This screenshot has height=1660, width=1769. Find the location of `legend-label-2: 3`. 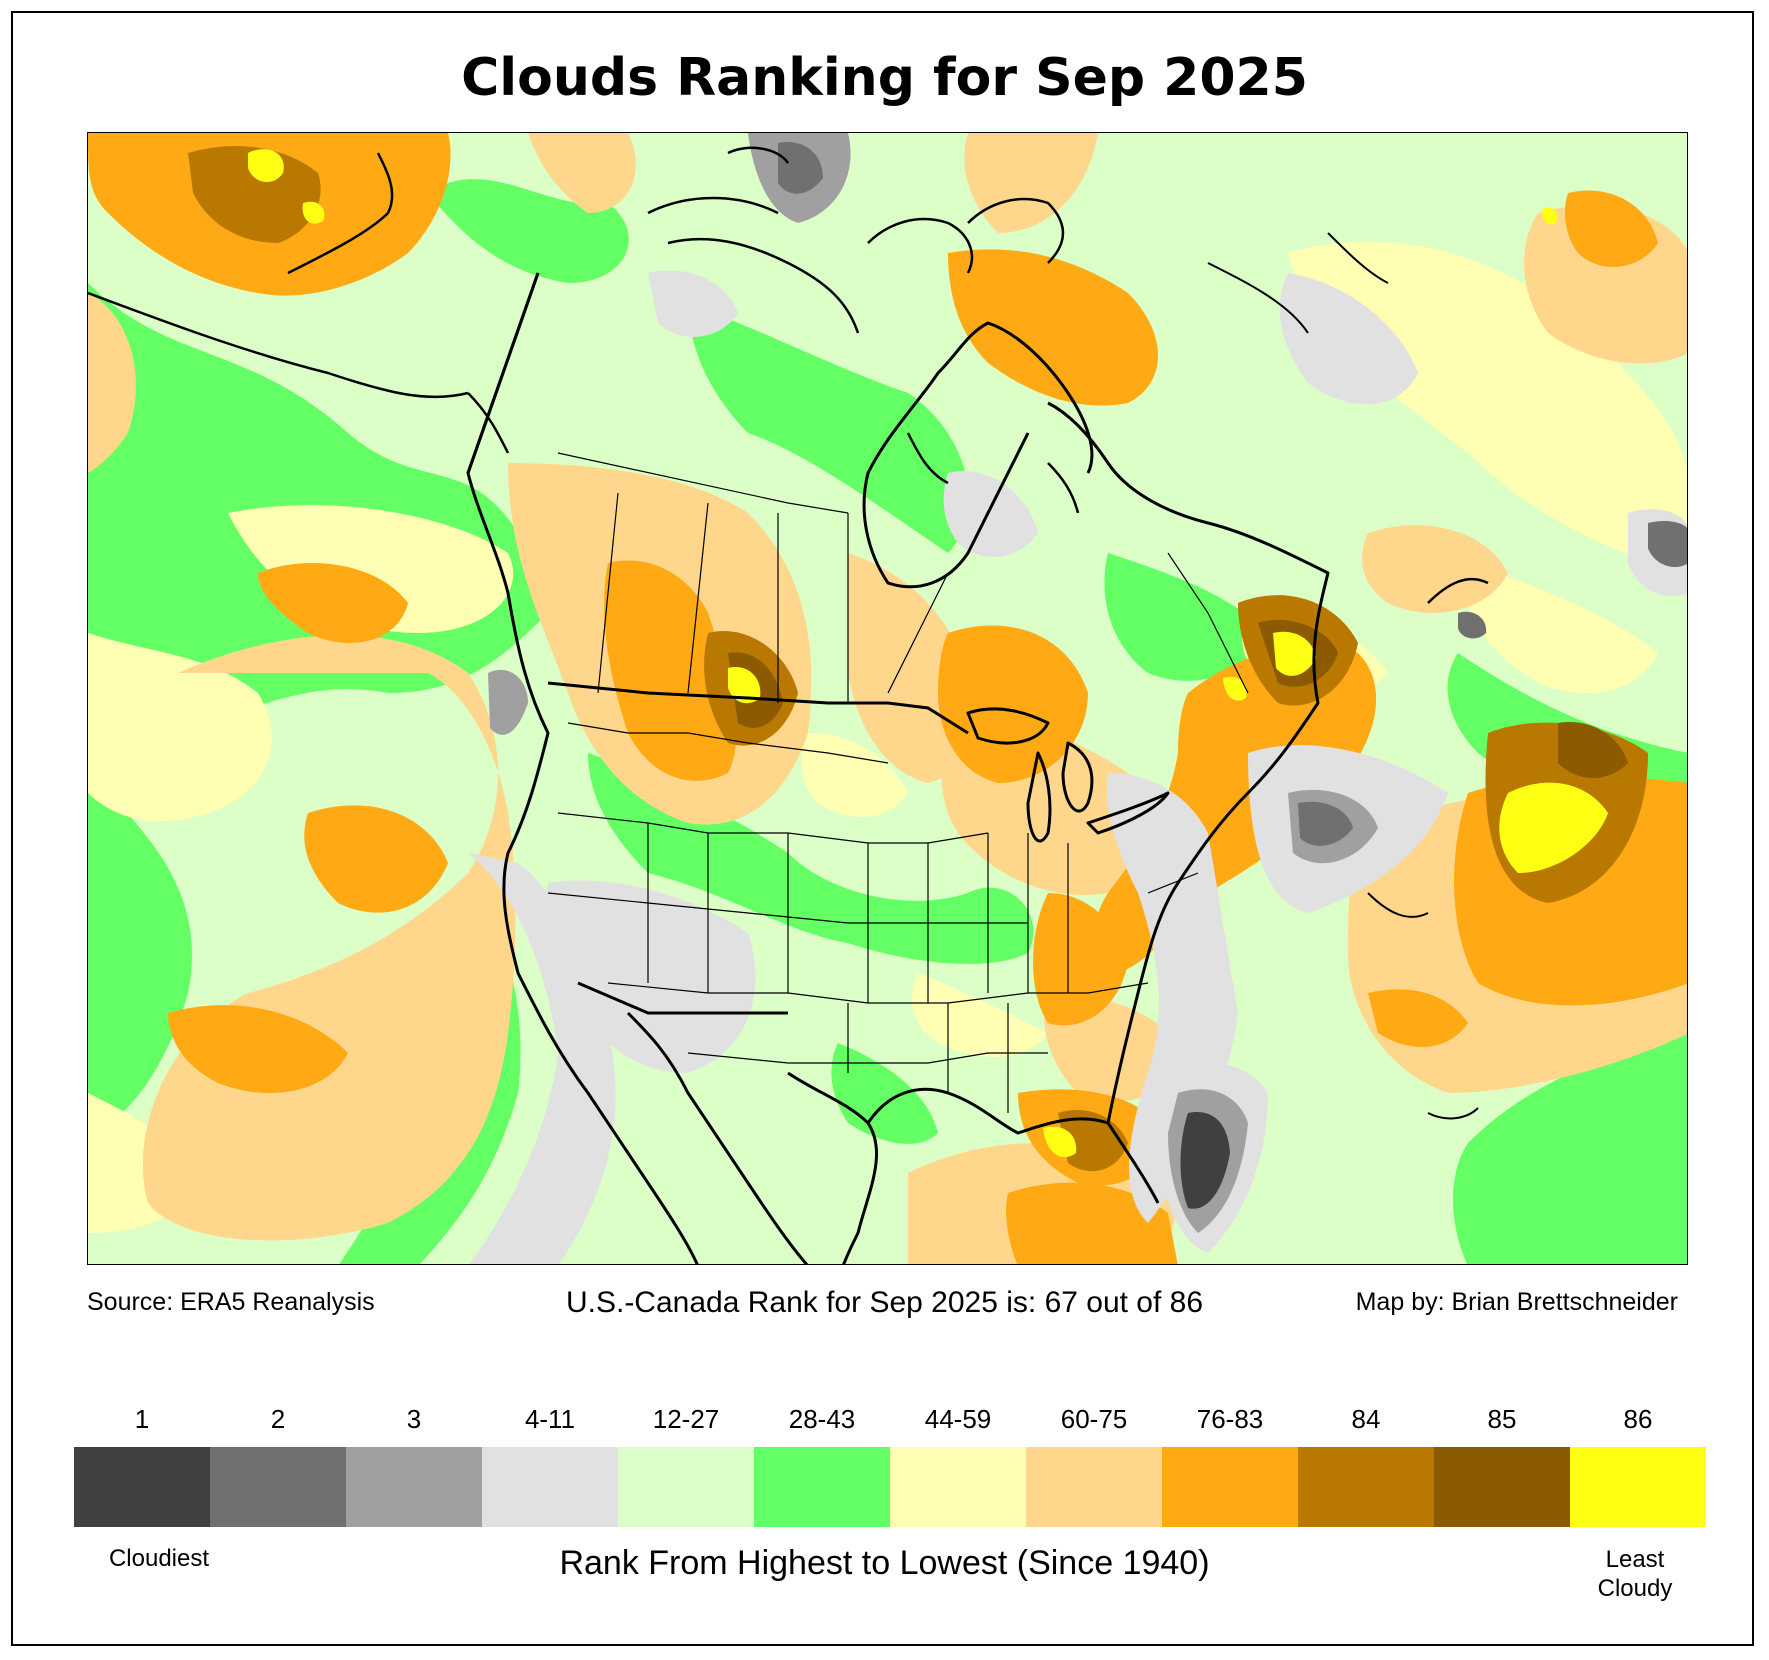

legend-label-2: 3 is located at coordinates (414, 1419).